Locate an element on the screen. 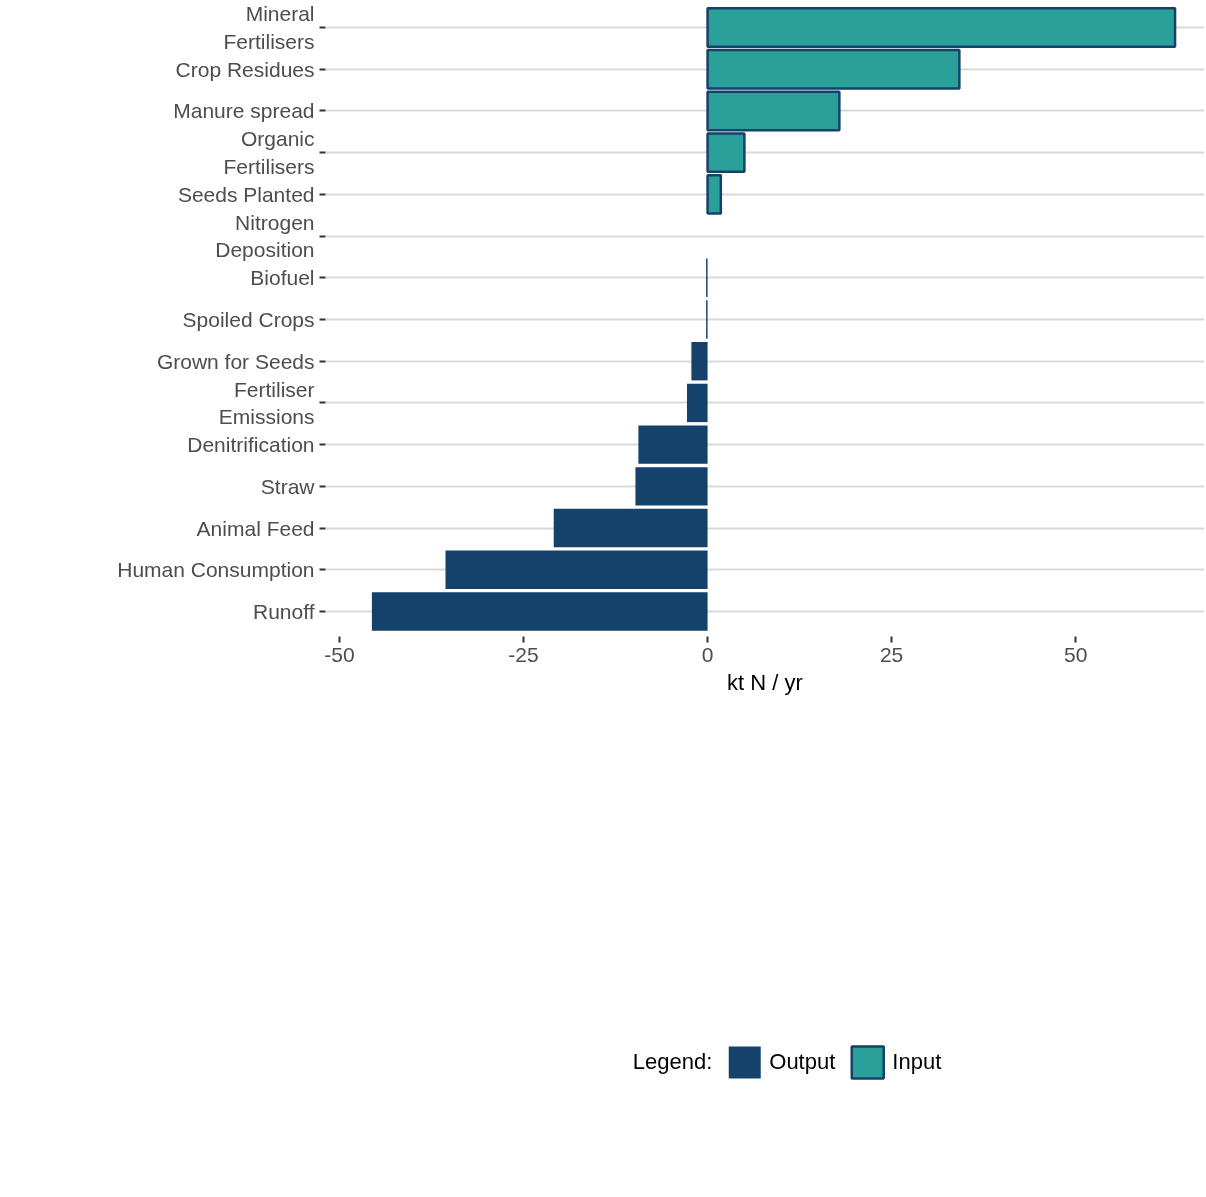  x-axis-title: kt N / yr is located at coordinates (765, 682).